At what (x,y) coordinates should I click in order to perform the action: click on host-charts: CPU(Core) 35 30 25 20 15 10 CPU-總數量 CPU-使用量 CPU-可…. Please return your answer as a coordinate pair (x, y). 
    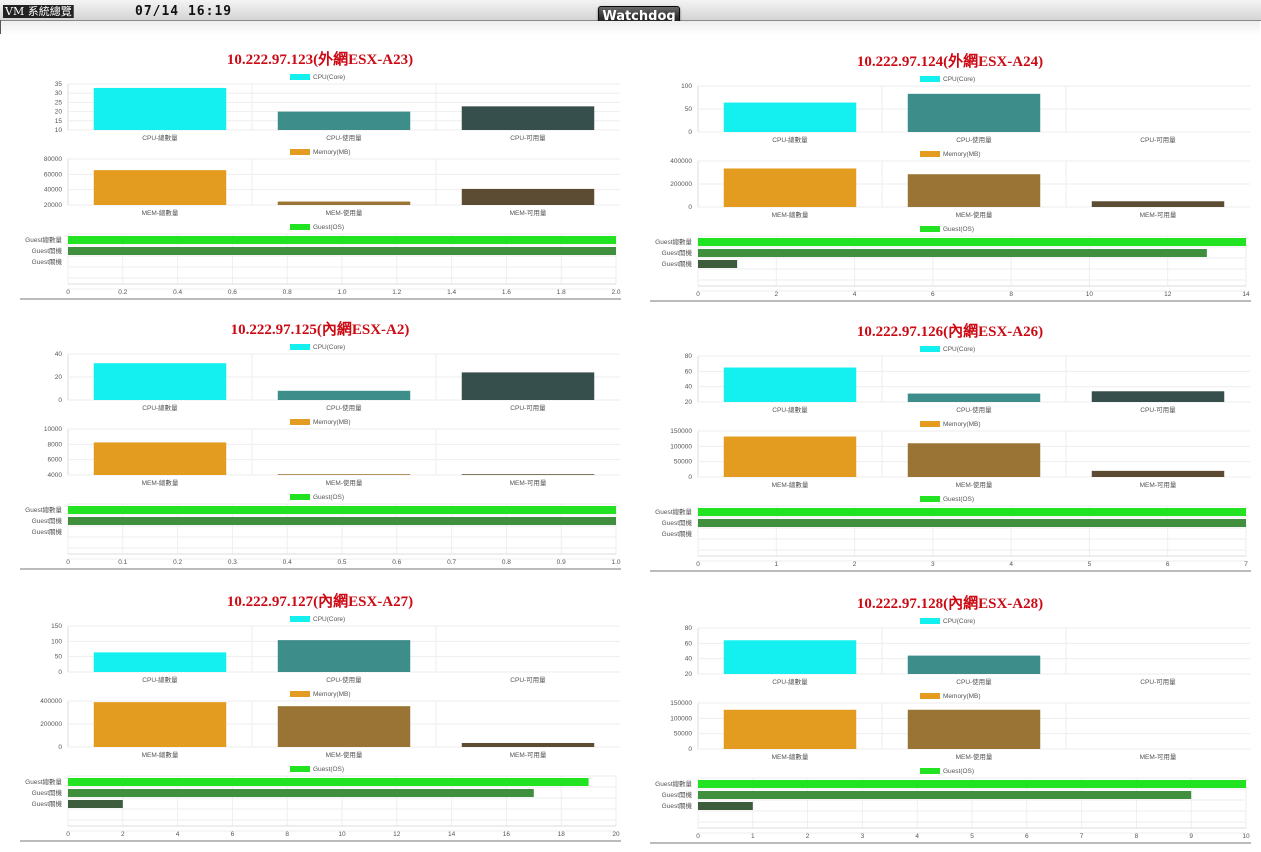
    Looking at the image, I should click on (320, 187).